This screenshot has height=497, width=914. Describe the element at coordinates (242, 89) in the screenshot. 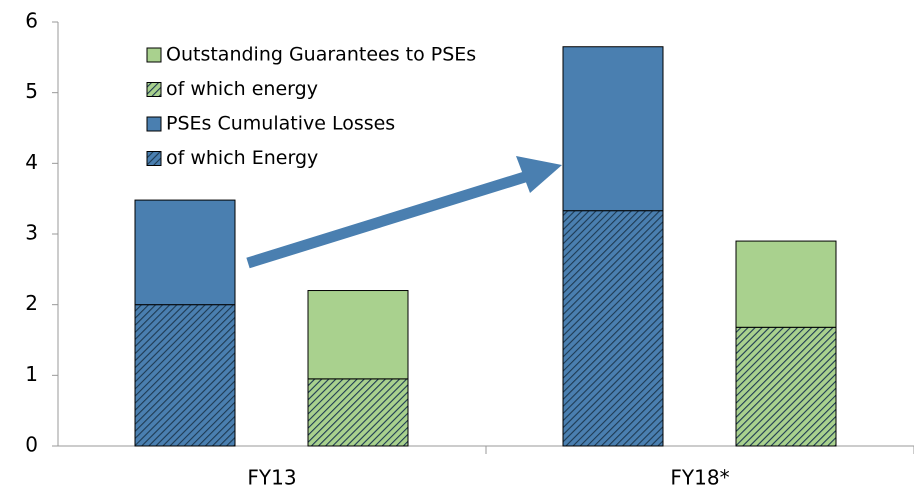

I see `legend-label: of which energy` at that location.